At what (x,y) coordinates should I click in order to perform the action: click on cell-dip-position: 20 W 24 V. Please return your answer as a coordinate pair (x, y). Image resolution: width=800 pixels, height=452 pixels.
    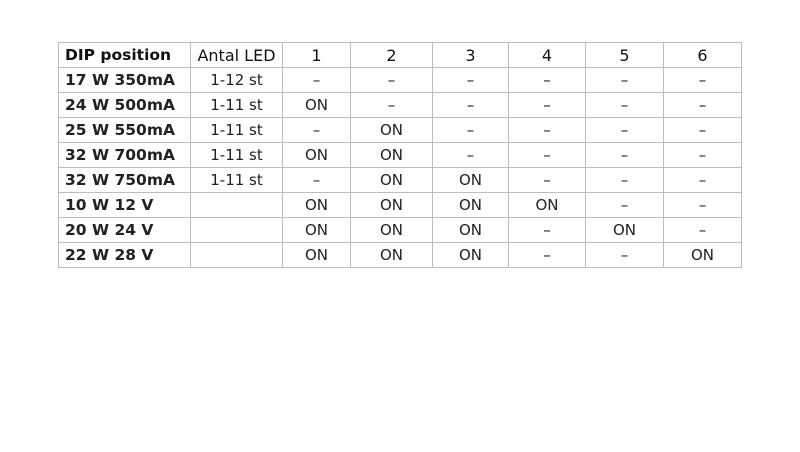
    Looking at the image, I should click on (124, 230).